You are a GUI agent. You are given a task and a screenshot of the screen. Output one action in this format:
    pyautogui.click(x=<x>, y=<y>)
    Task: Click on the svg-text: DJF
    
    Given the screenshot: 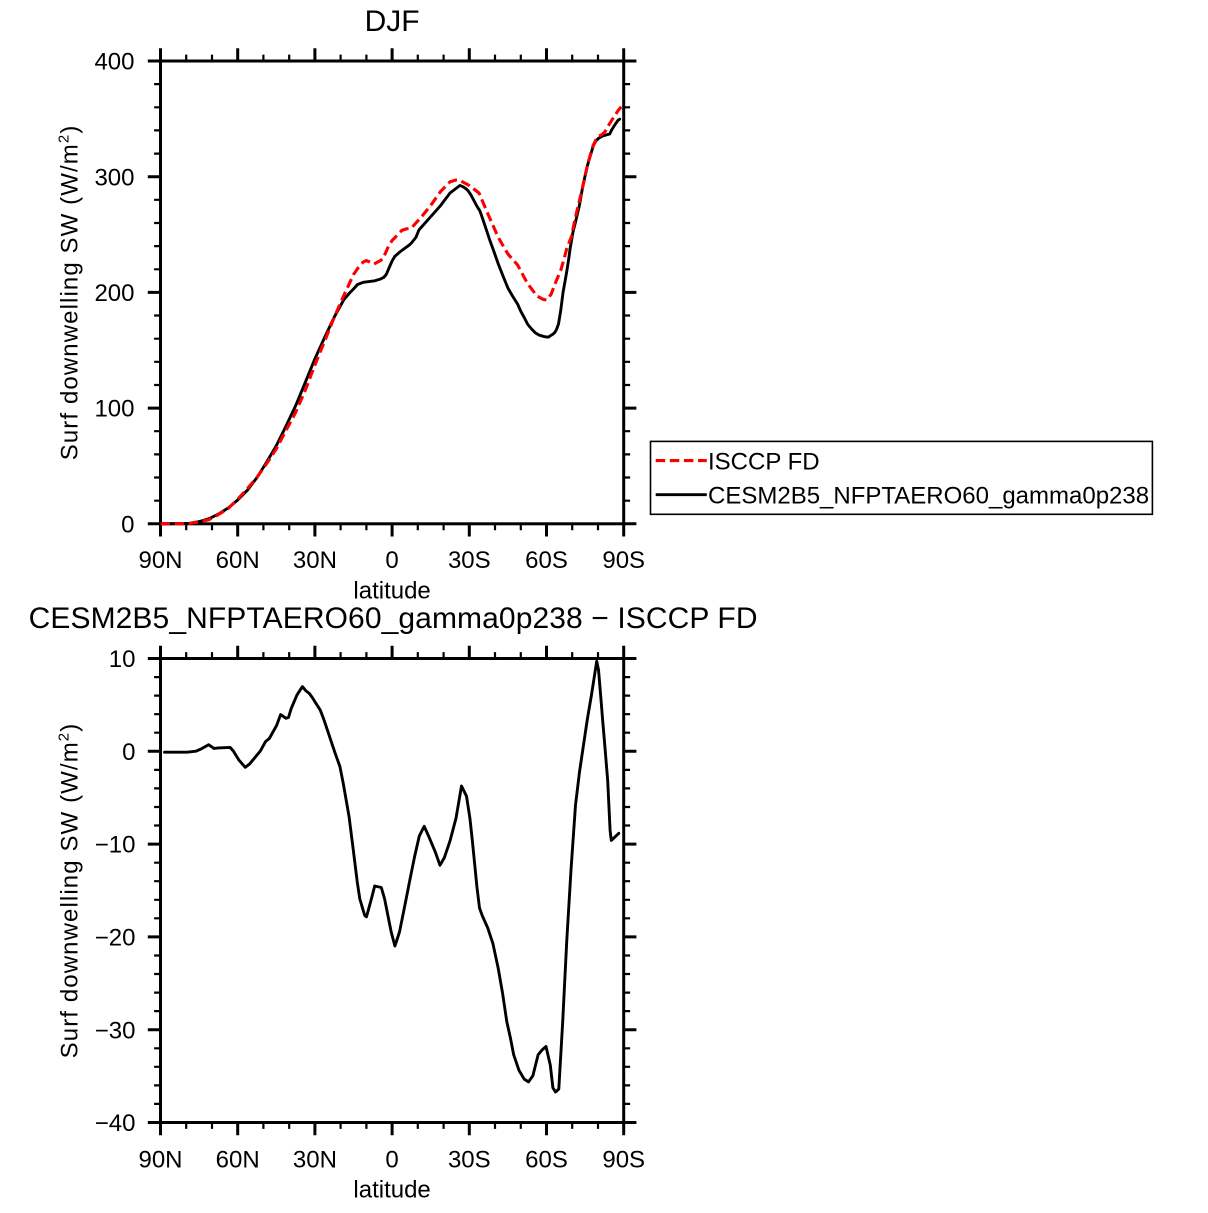 What is the action you would take?
    pyautogui.click(x=392, y=21)
    